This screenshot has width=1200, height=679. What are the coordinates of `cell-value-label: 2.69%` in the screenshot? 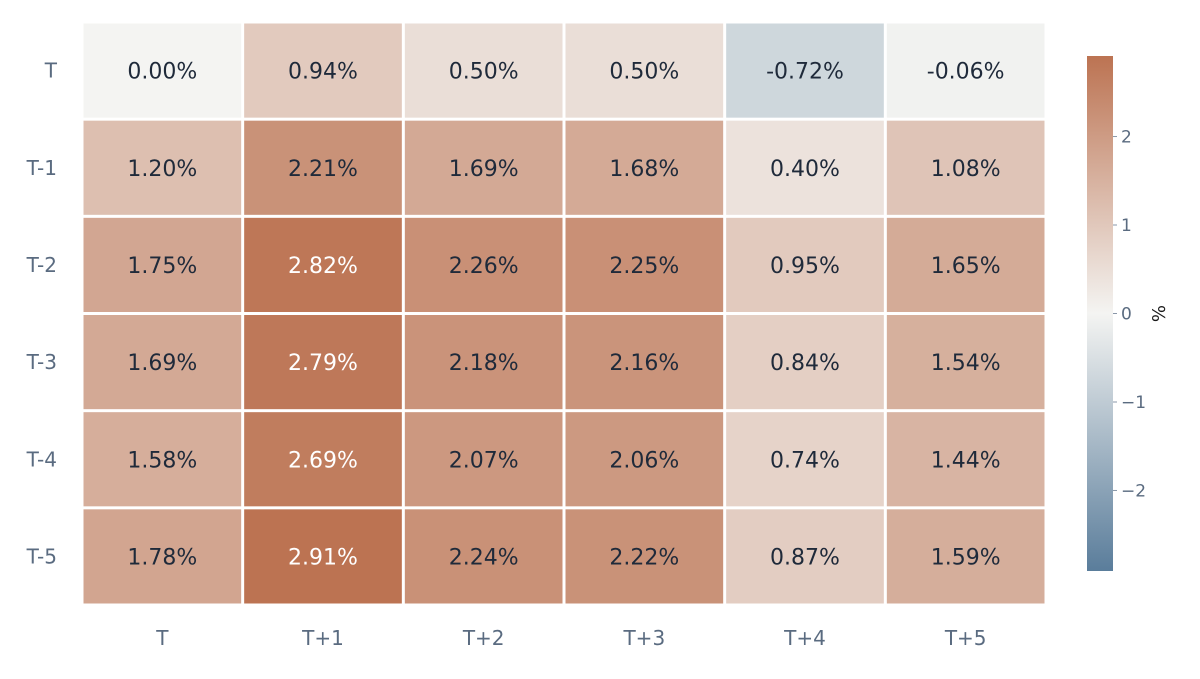 It's located at (323, 460).